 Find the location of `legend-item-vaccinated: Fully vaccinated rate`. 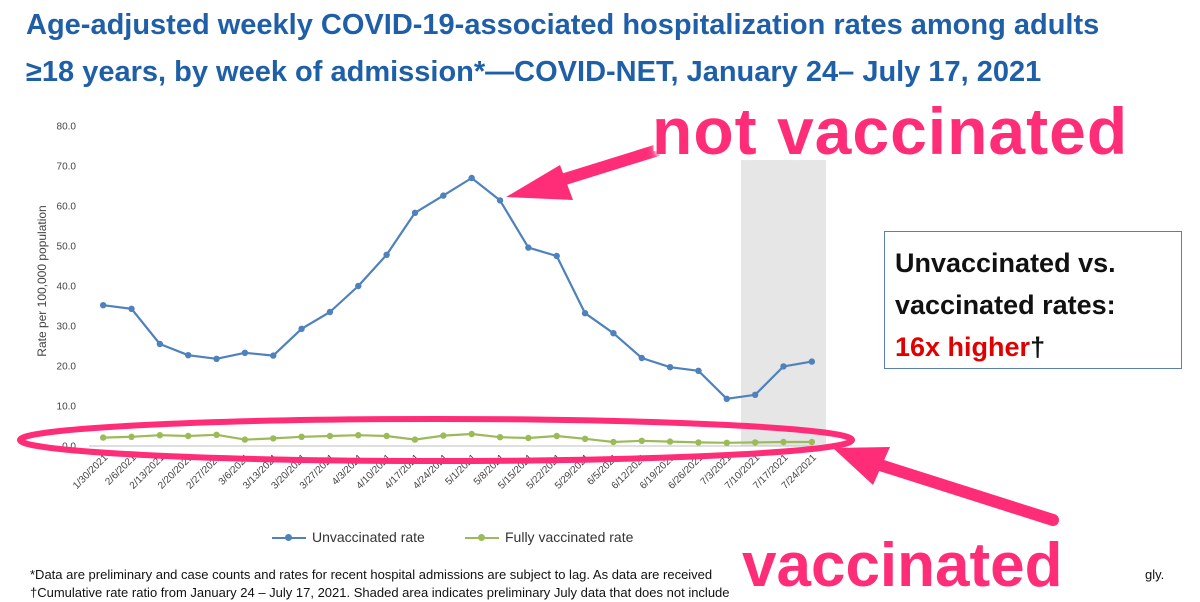

legend-item-vaccinated: Fully vaccinated rate is located at coordinates (549, 537).